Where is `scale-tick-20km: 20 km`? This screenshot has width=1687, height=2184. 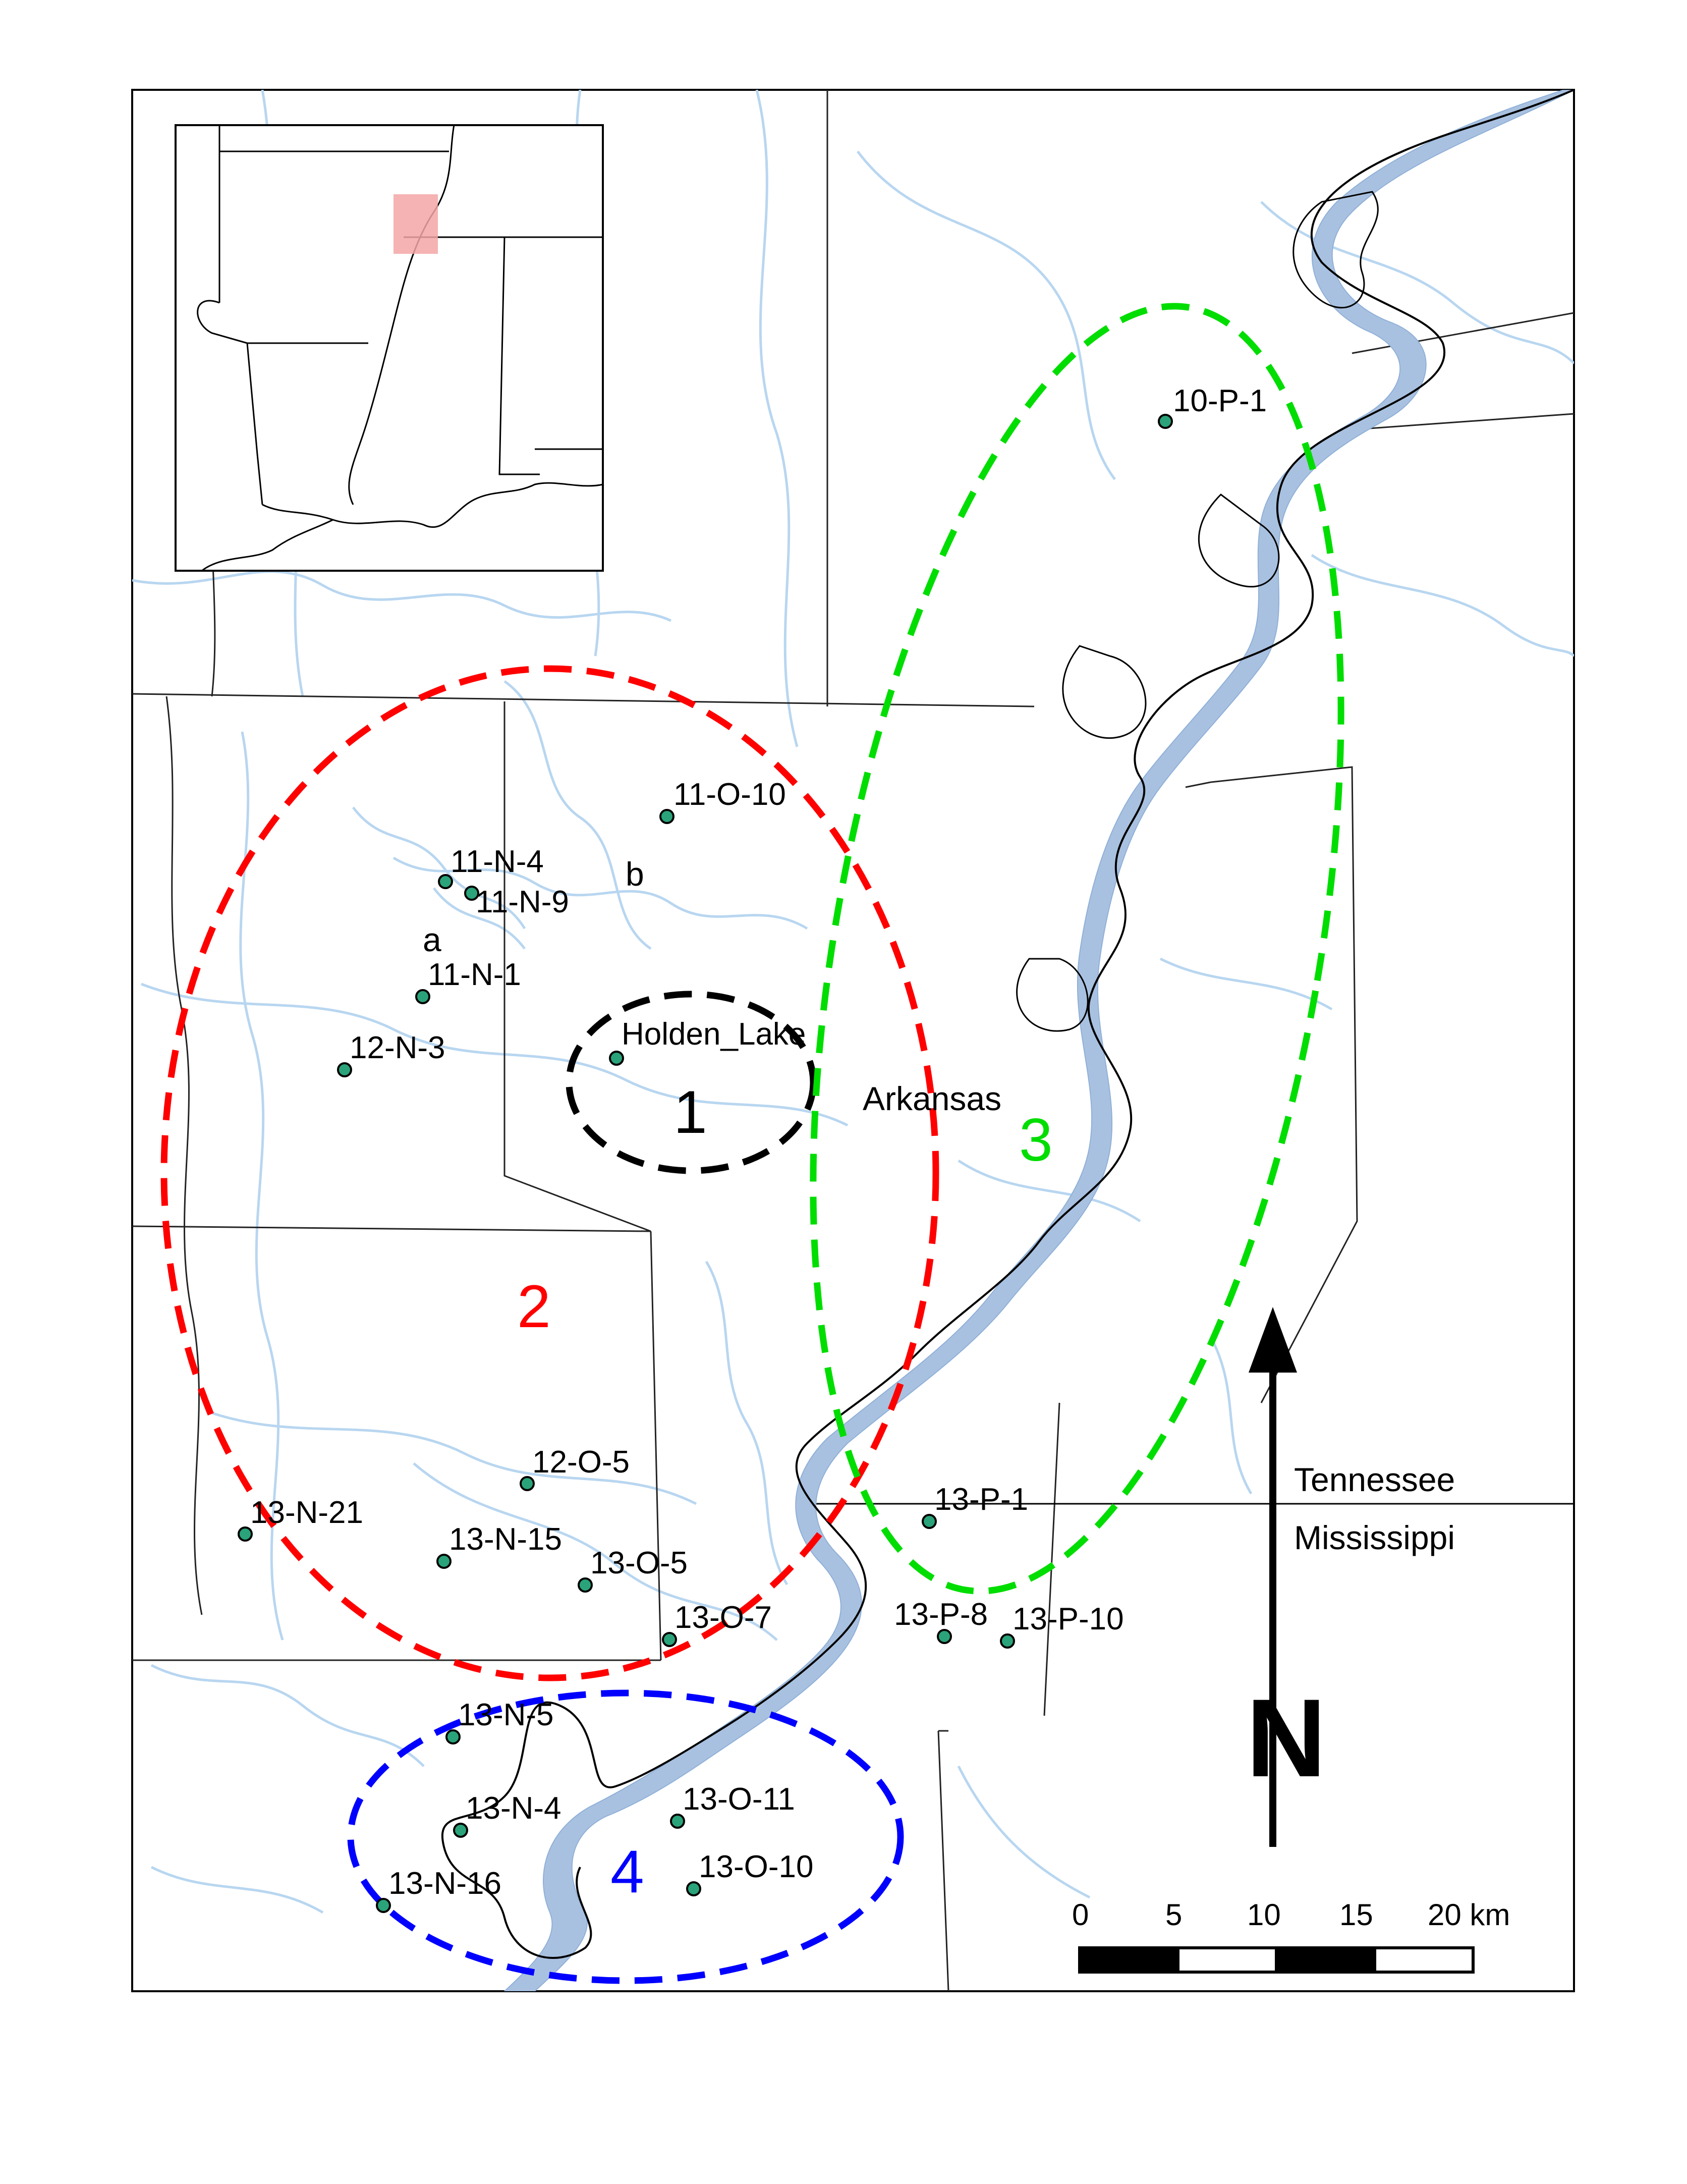
scale-tick-20km: 20 km is located at coordinates (1469, 1915).